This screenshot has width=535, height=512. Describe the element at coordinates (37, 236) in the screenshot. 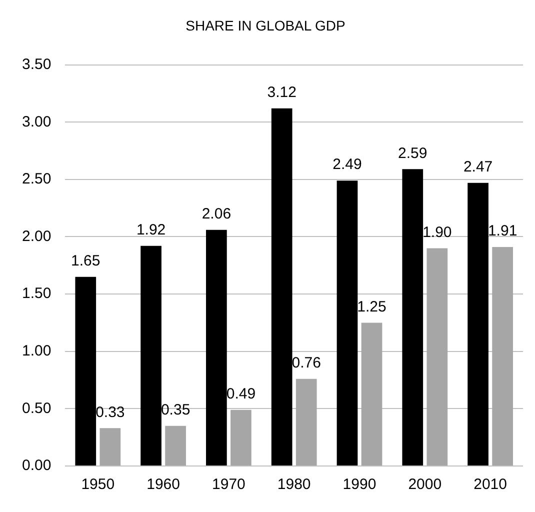

I see `y-tick-label: 2.00` at that location.